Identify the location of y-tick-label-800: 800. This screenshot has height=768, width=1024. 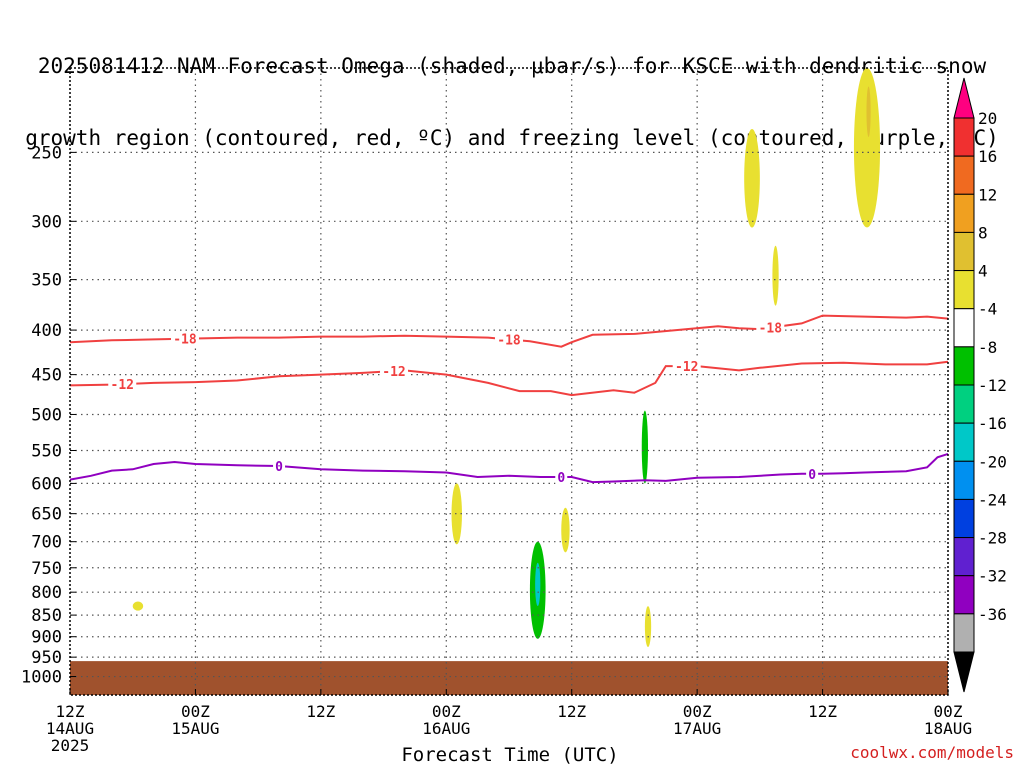
(46, 593).